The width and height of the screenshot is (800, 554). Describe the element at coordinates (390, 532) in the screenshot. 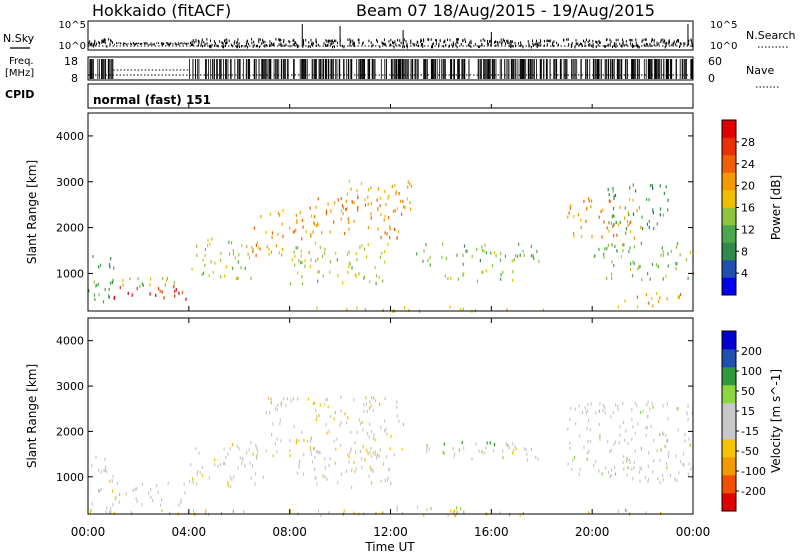

I see `xtick-label: 12:00` at that location.